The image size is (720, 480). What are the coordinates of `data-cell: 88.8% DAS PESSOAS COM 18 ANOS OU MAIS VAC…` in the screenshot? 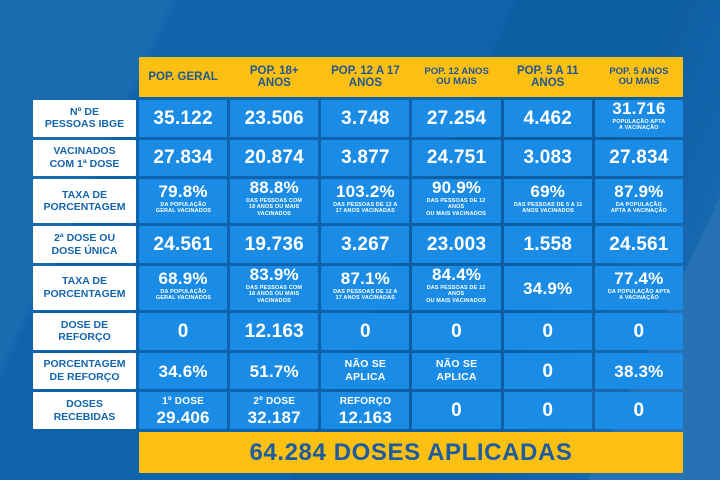 It's located at (274, 201).